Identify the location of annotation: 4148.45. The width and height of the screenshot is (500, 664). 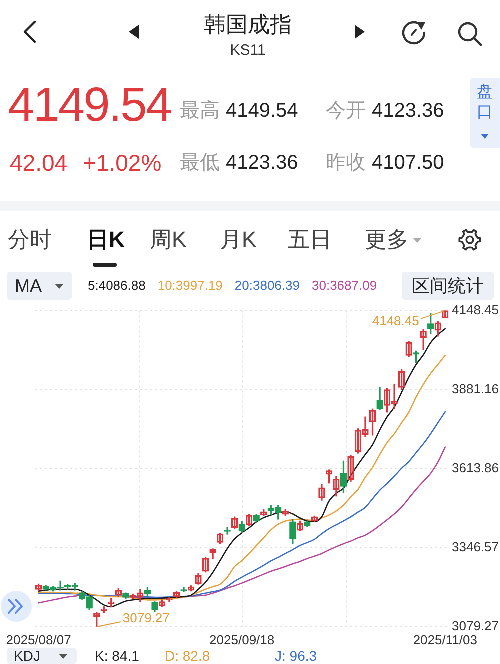
(396, 320).